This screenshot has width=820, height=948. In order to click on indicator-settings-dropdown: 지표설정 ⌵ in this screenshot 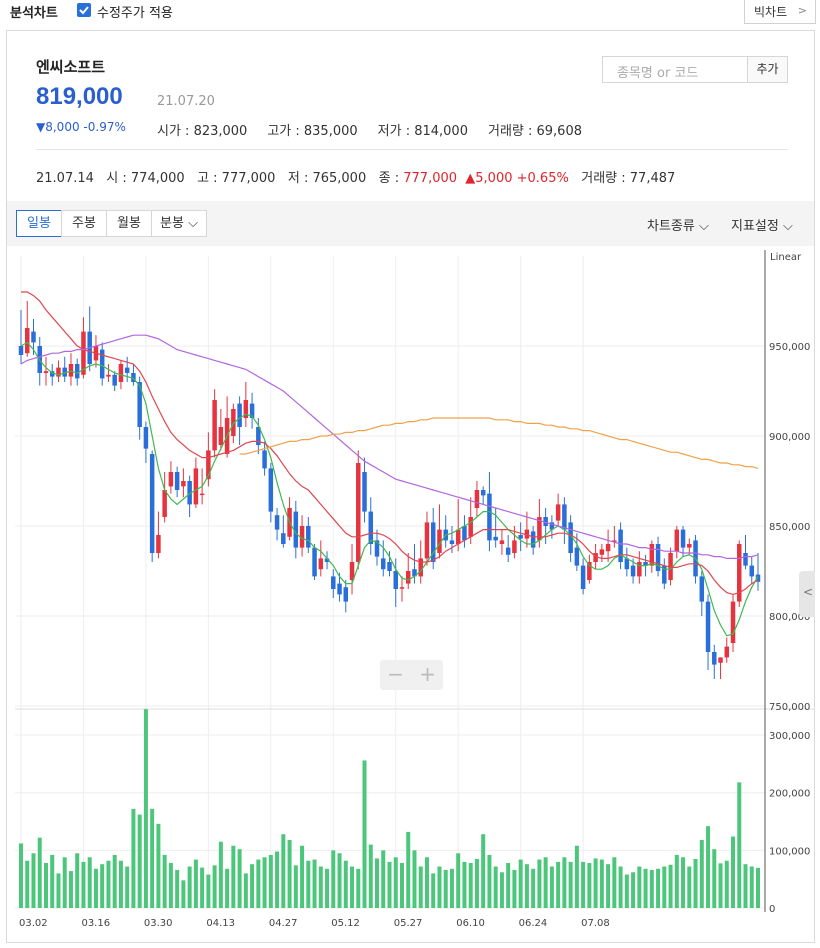, I will do `click(762, 224)`.